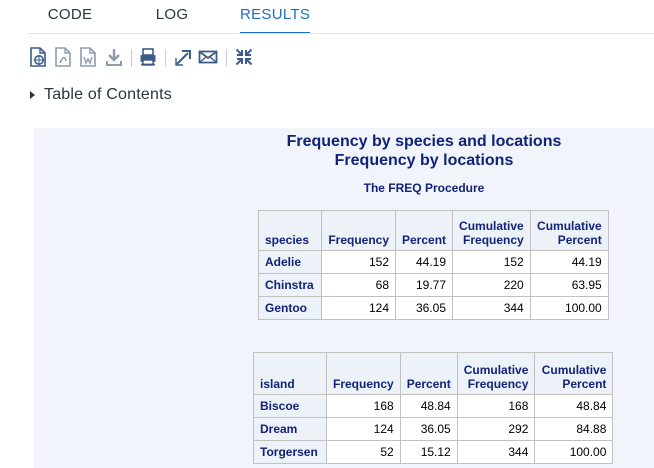  I want to click on percent-cell: 44.19, so click(424, 262).